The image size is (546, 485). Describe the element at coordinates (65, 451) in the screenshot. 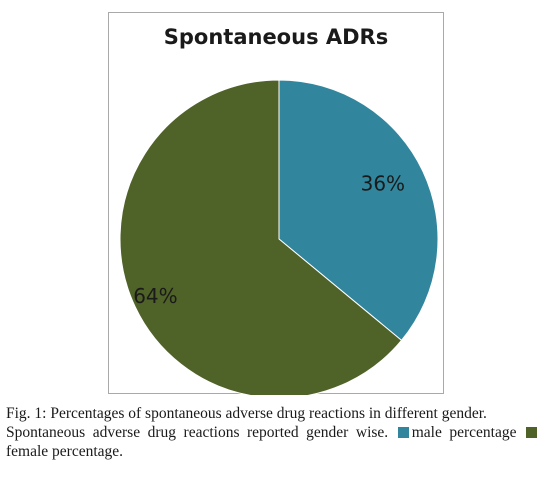

I see `legend-label-female: female percentage.` at that location.